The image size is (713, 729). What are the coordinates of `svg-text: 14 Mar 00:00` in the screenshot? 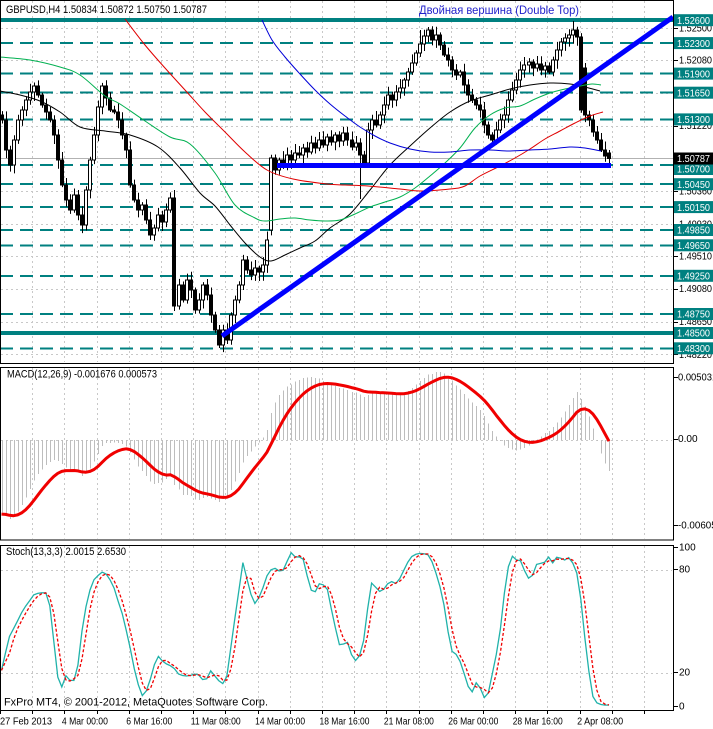 It's located at (280, 722).